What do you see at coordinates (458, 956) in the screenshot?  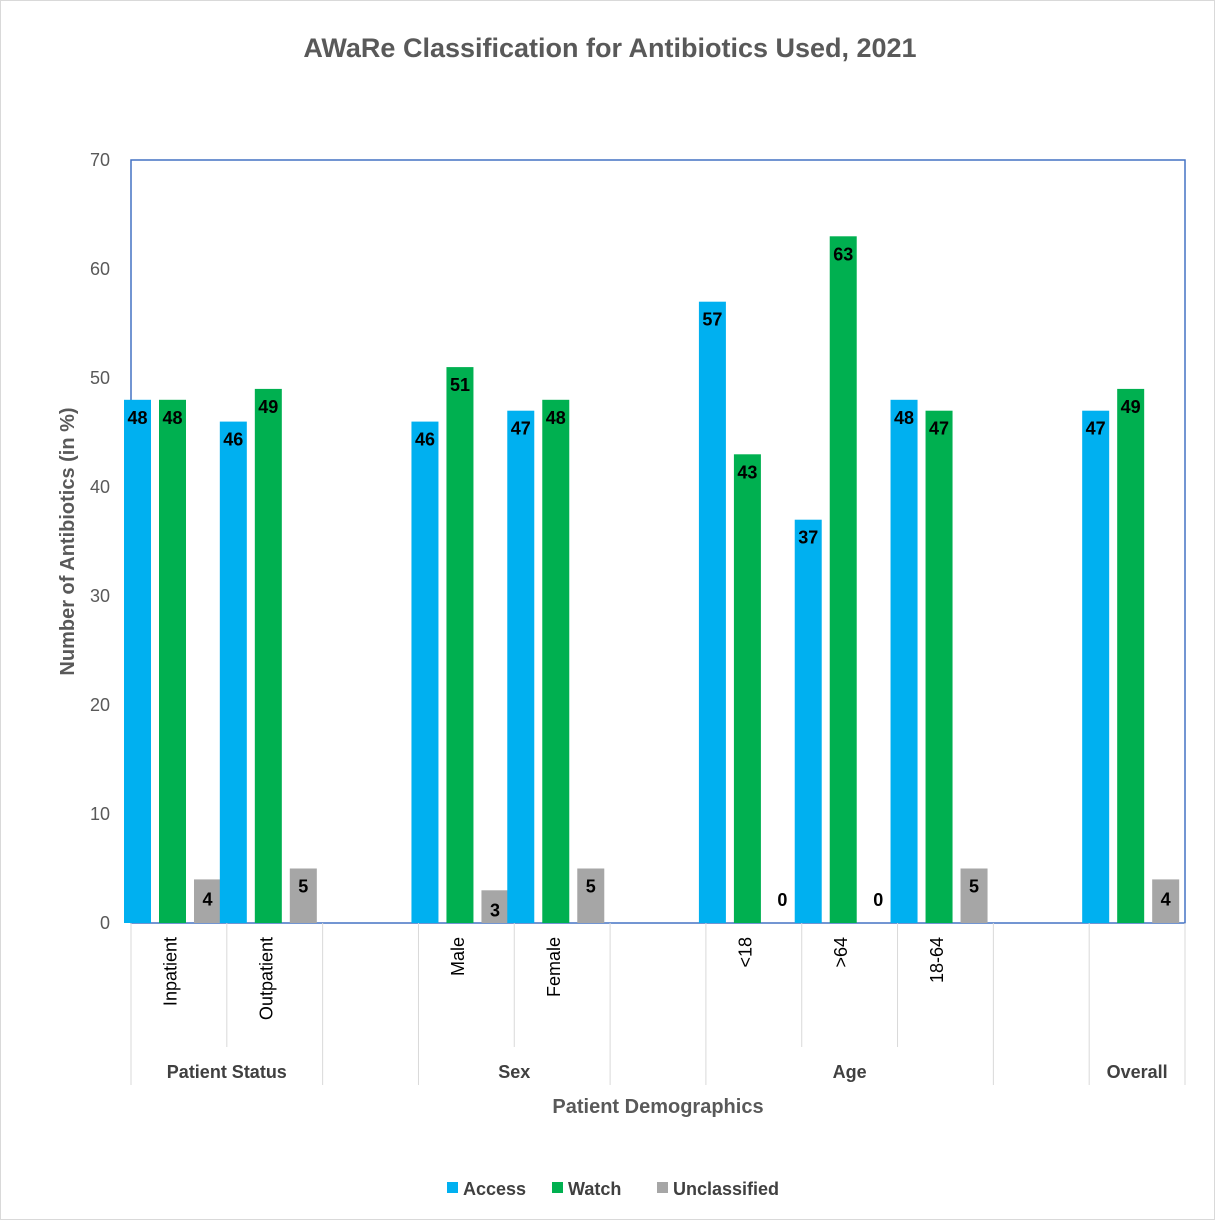 I see `x-category-label: Male` at bounding box center [458, 956].